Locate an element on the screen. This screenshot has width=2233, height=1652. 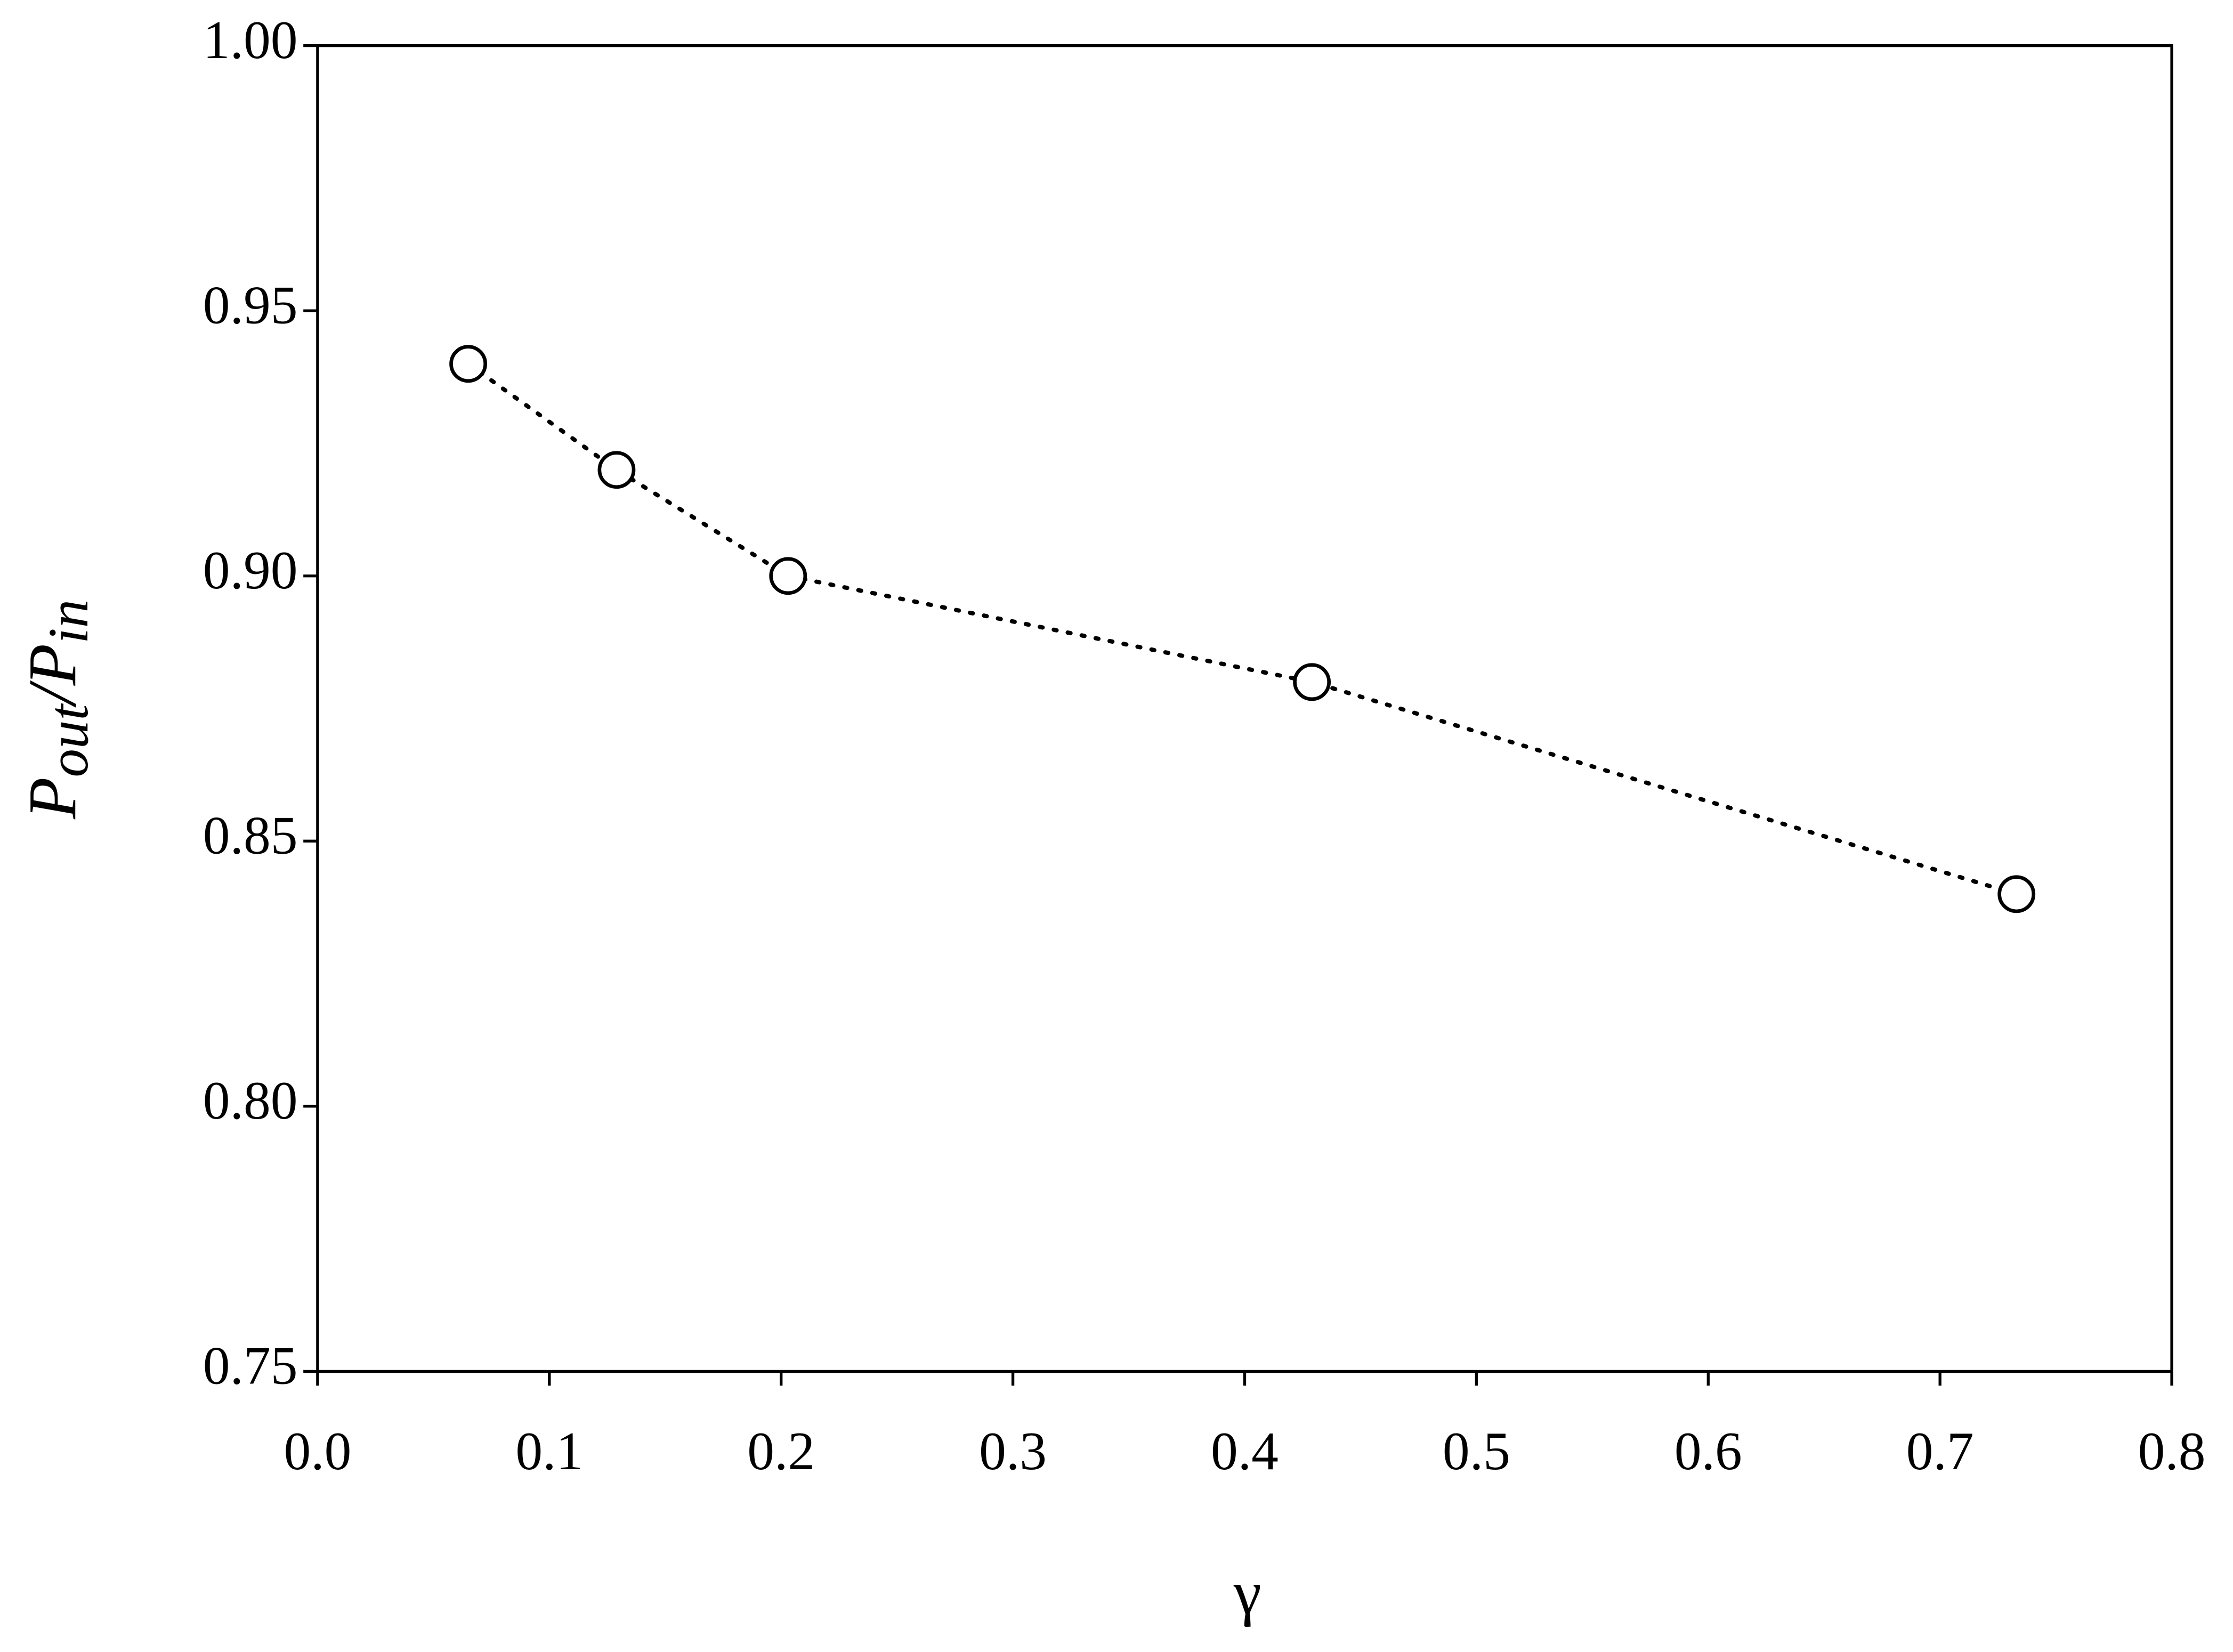
y-label-part: /P is located at coordinates (53, 676).